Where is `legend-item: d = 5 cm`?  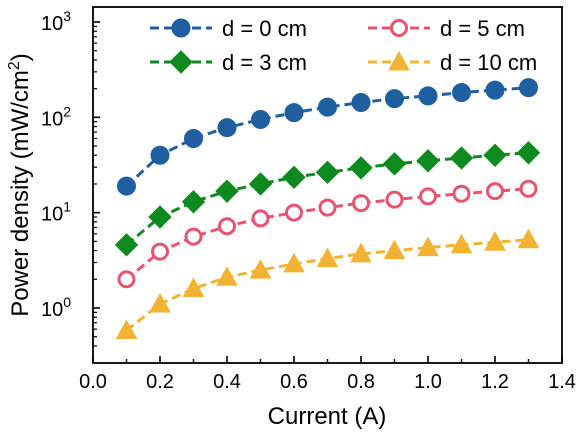 legend-item: d = 5 cm is located at coordinates (446, 28).